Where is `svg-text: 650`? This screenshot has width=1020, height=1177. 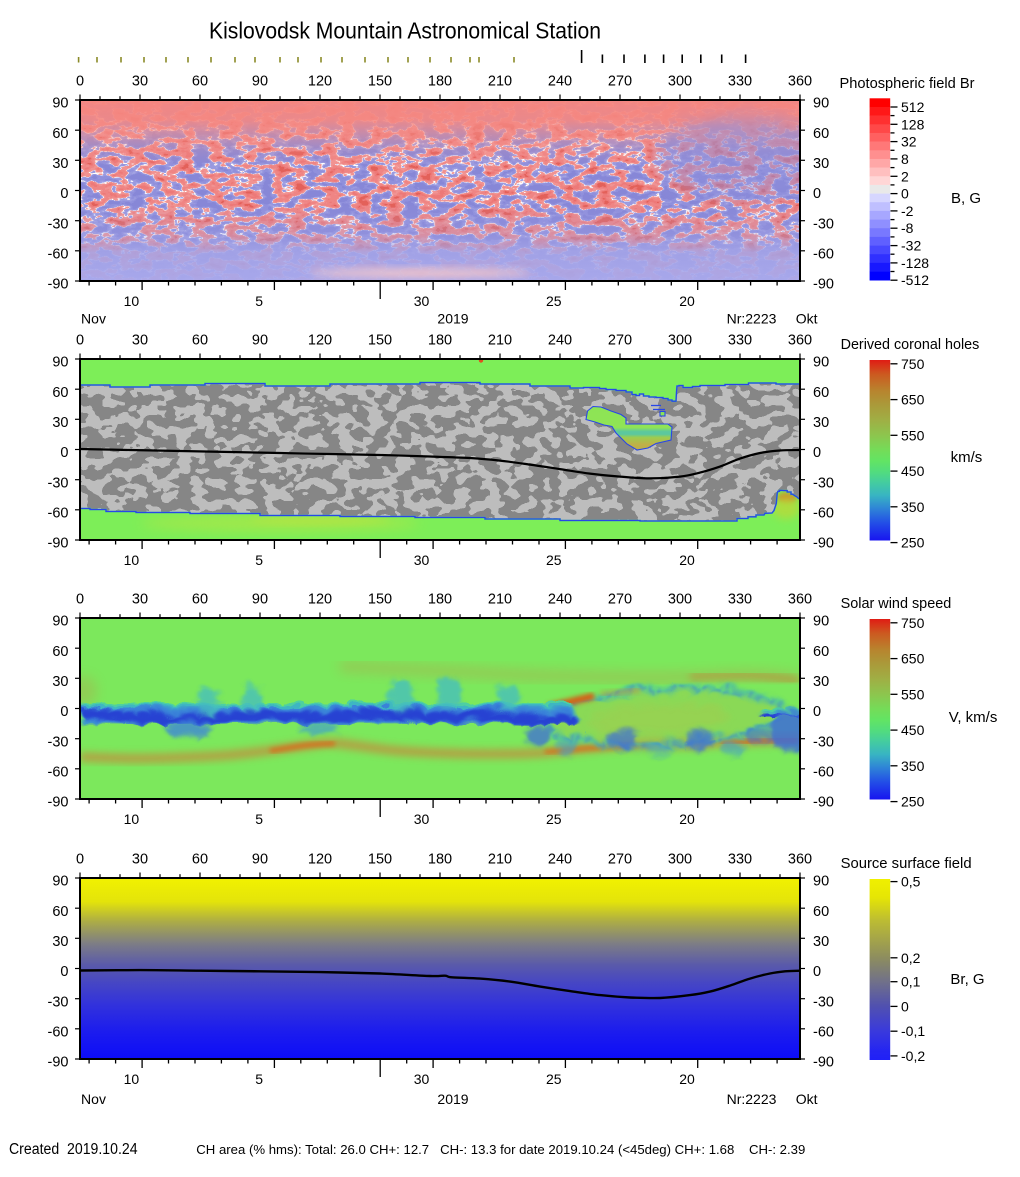
svg-text: 650 is located at coordinates (913, 659).